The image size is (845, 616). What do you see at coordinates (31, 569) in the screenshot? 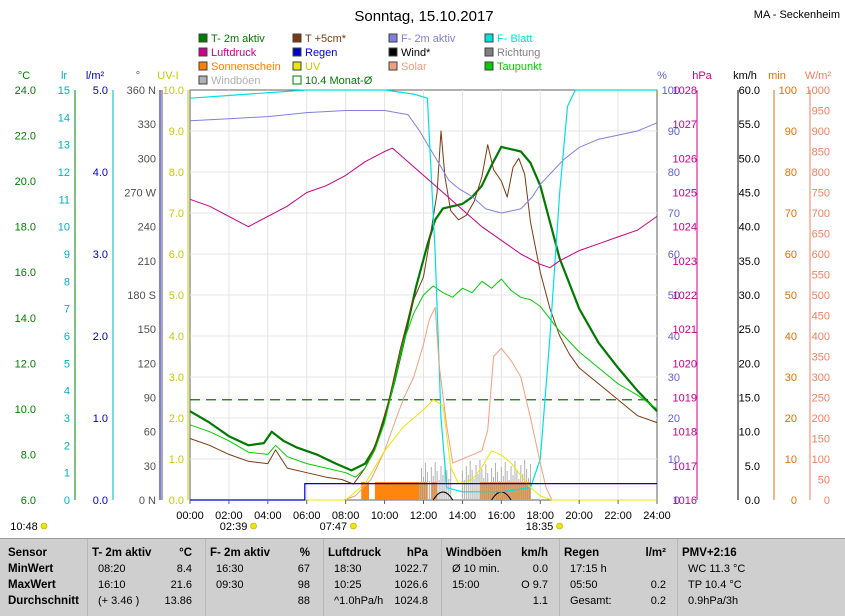
I see `stats-row-label: MinWert` at bounding box center [31, 569].